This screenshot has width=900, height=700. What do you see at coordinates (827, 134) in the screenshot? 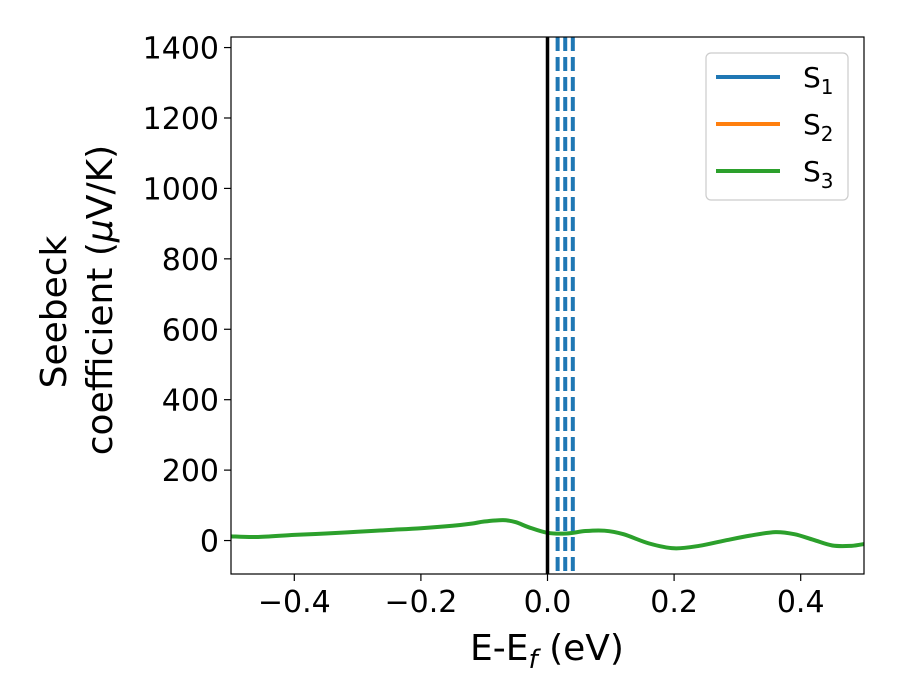
I see `legend-label-sub: 2` at bounding box center [827, 134].